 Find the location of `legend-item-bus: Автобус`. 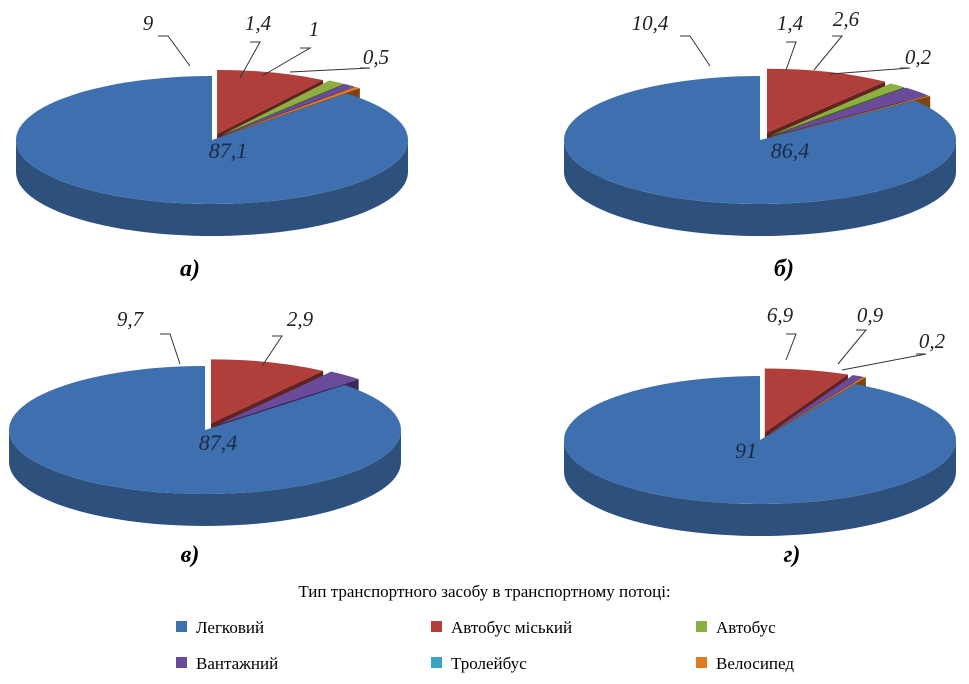

legend-item-bus: Автобус is located at coordinates (736, 628).